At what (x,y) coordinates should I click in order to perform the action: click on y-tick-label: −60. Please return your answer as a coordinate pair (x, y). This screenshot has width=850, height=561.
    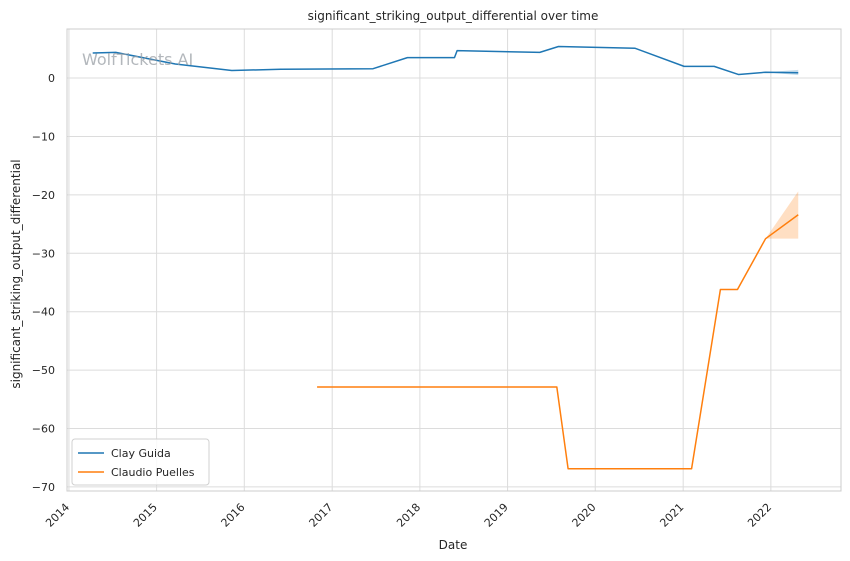
    Looking at the image, I should click on (43, 429).